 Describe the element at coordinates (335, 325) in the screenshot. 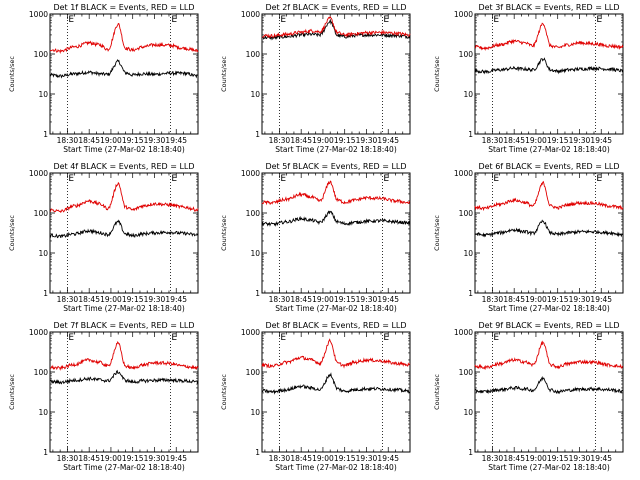

I see `panel-title: Det 8f BLACK = Events, RED = LLD` at that location.